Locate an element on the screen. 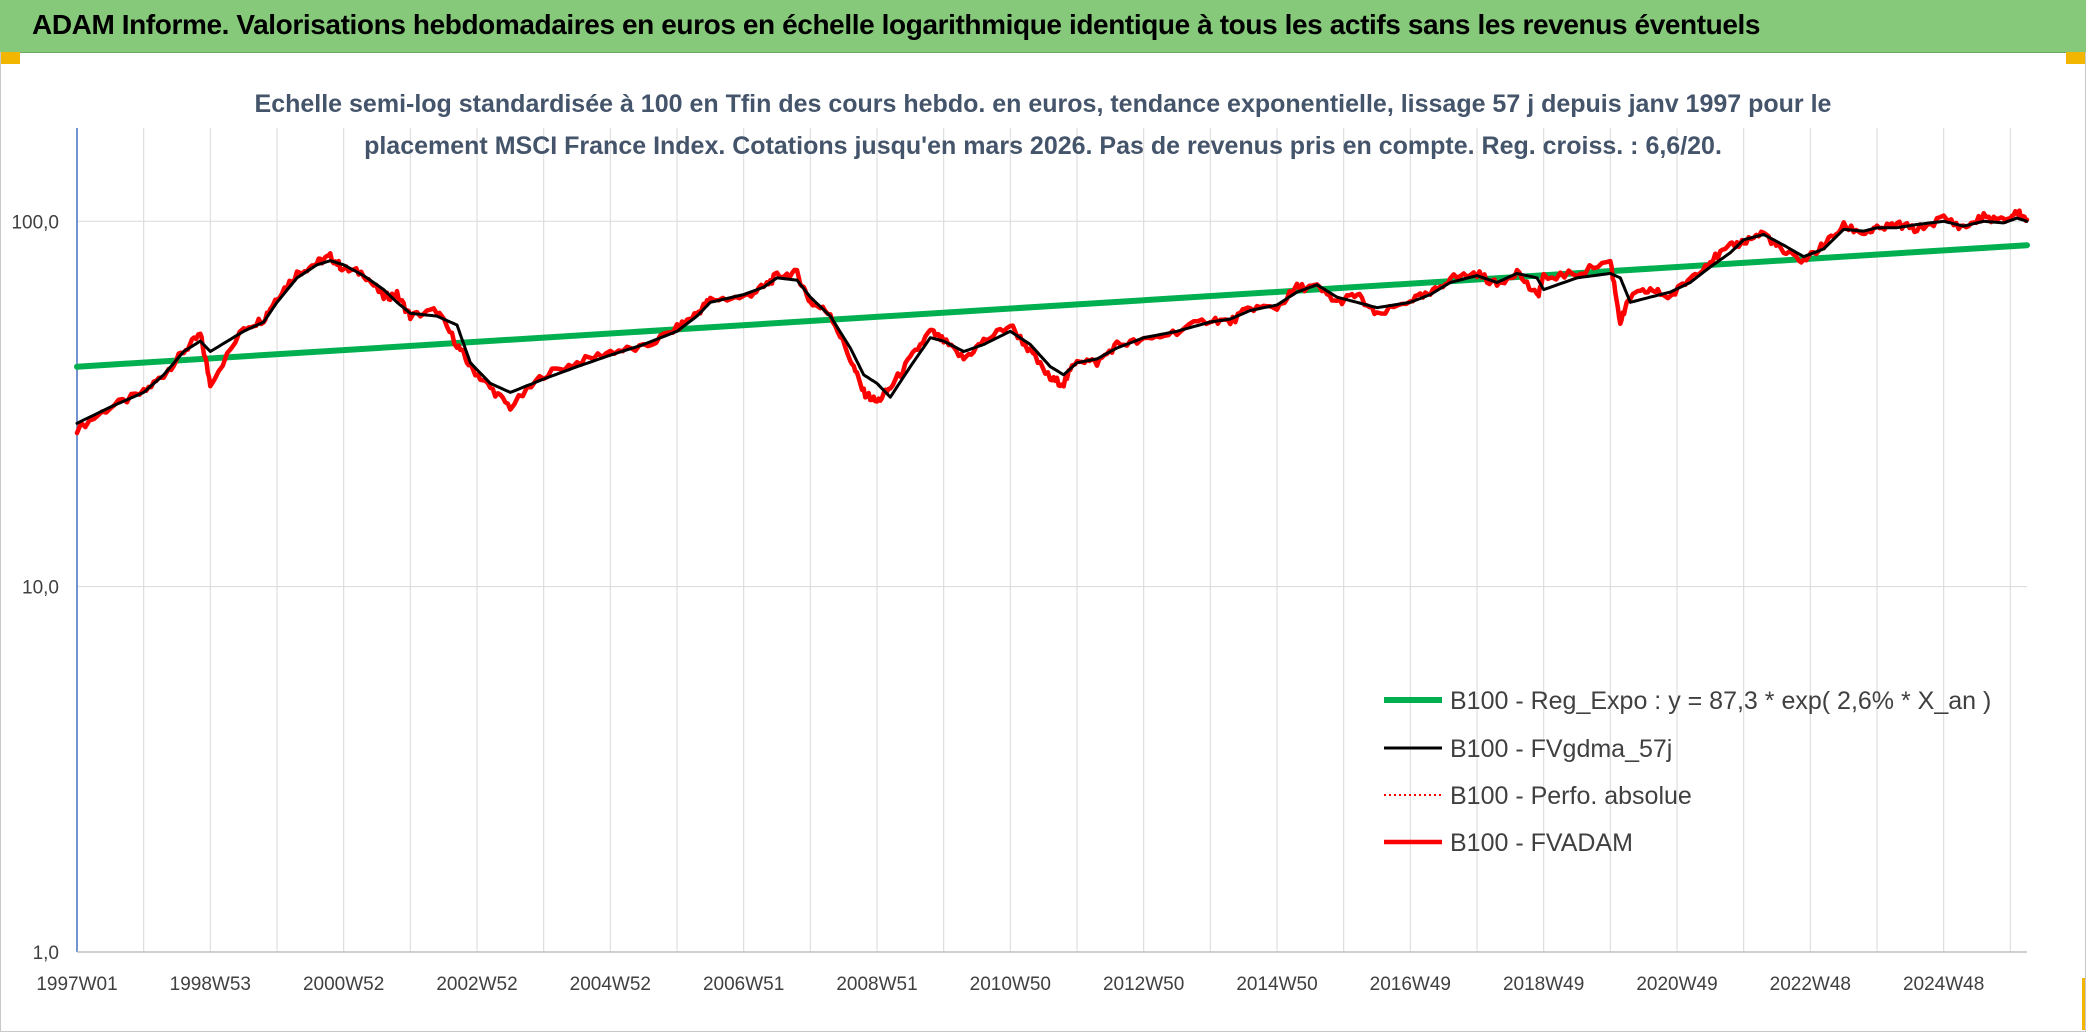 This screenshot has width=2086, height=1033. legend-label-2: B100 - FVgdma_57j is located at coordinates (1561, 749).